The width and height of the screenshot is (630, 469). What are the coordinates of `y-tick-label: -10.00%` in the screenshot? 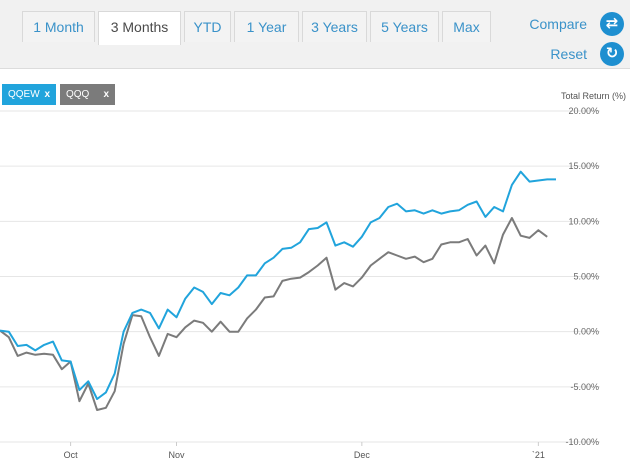 It's located at (582, 442).